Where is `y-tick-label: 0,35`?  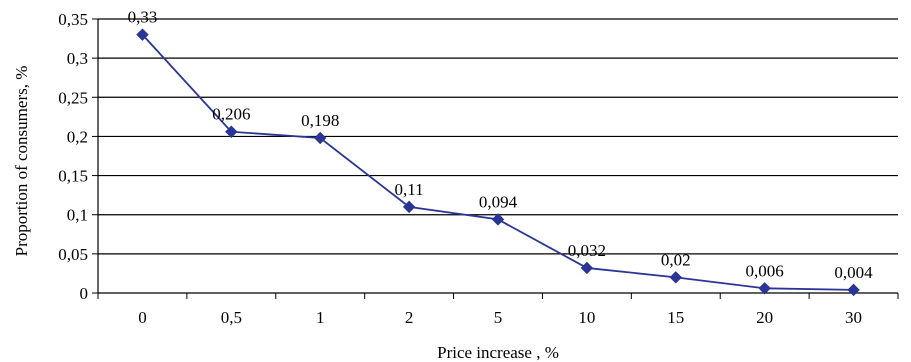 y-tick-label: 0,35 is located at coordinates (73, 19).